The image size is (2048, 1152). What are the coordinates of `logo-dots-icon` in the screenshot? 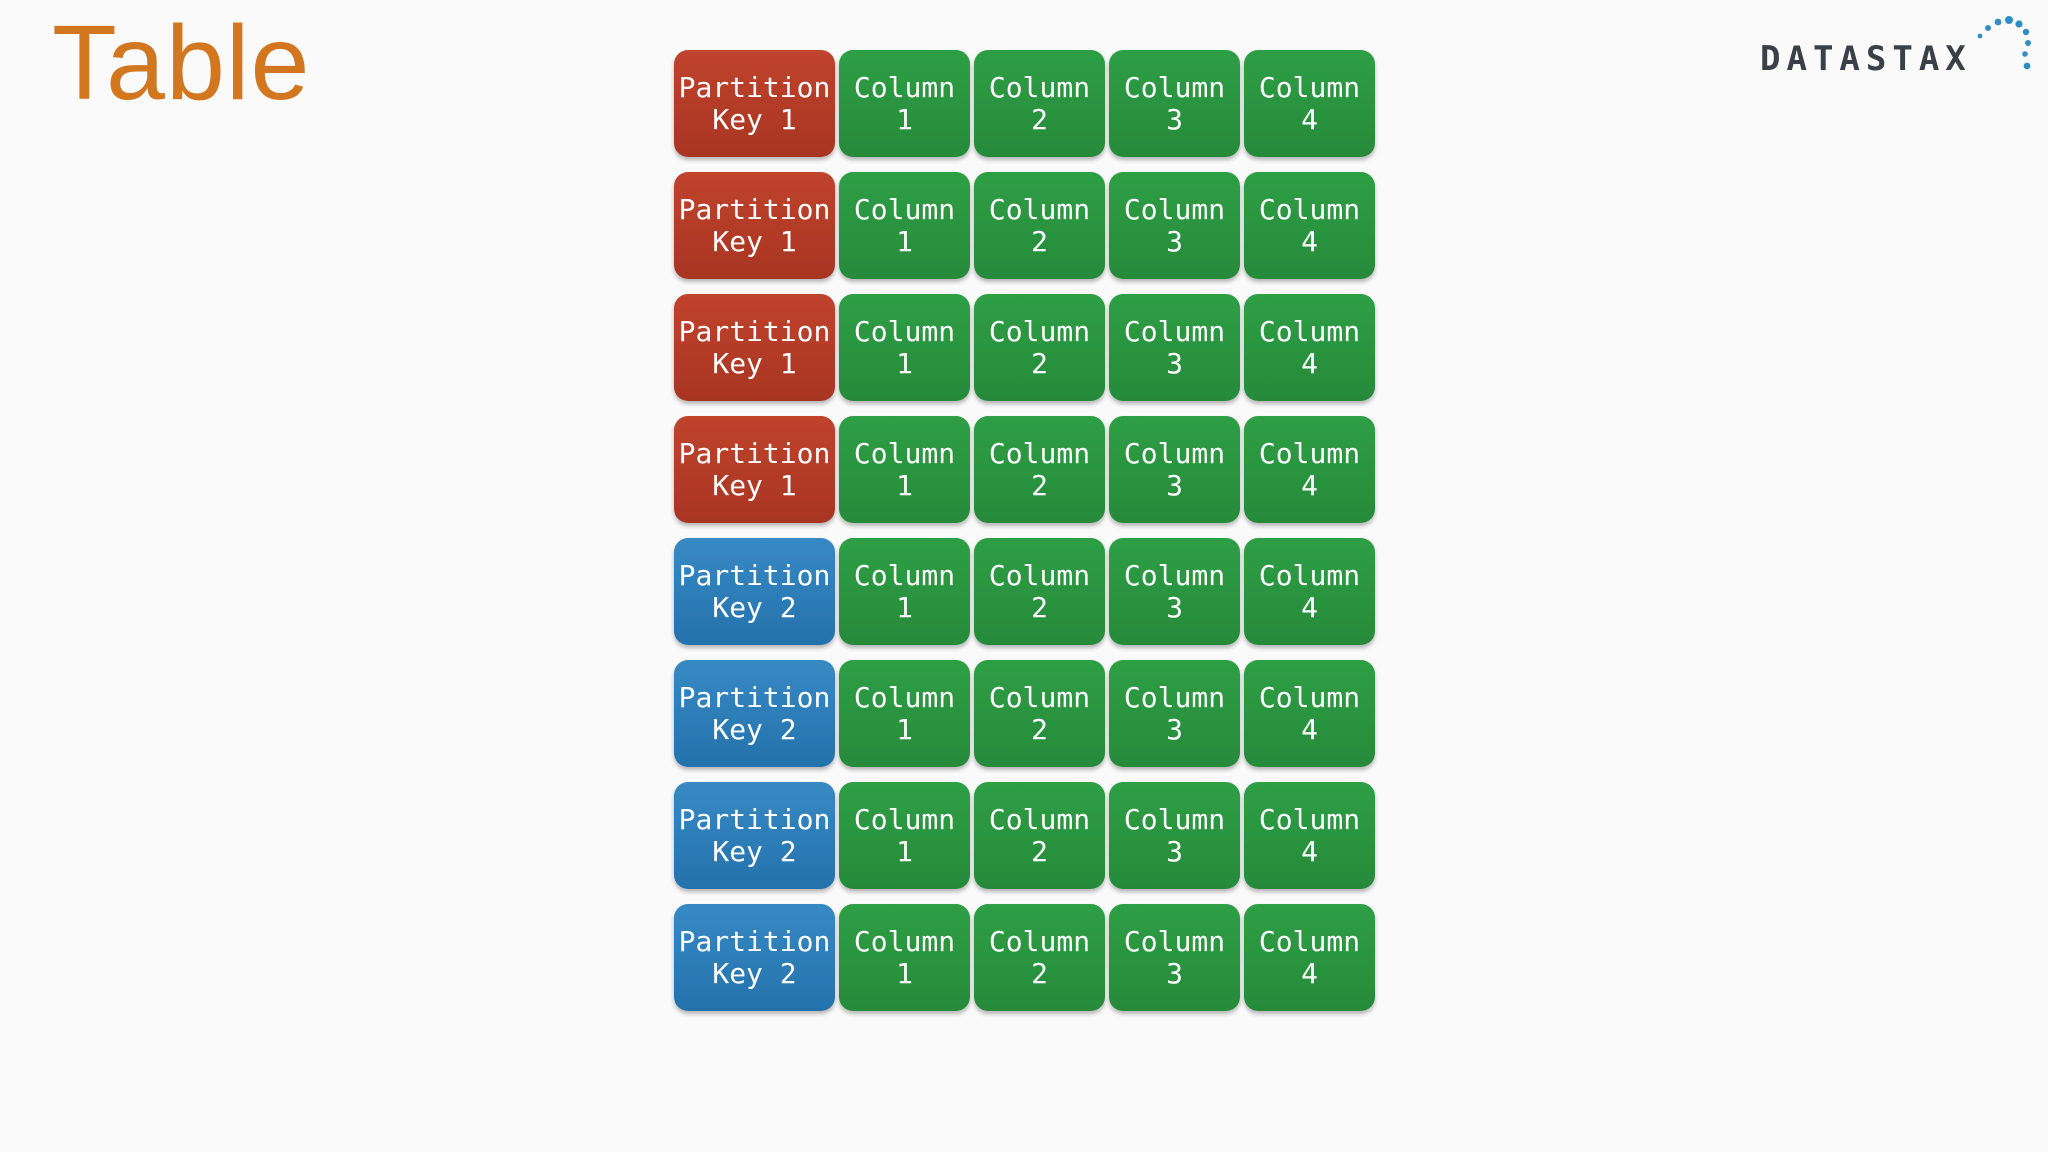 It's located at (2004, 43).